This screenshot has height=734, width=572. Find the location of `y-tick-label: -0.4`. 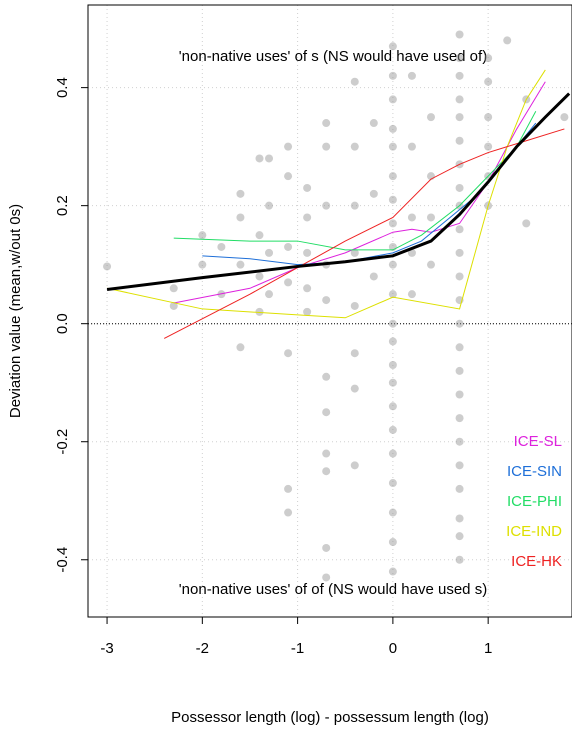

y-tick-label: -0.4 is located at coordinates (62, 560).